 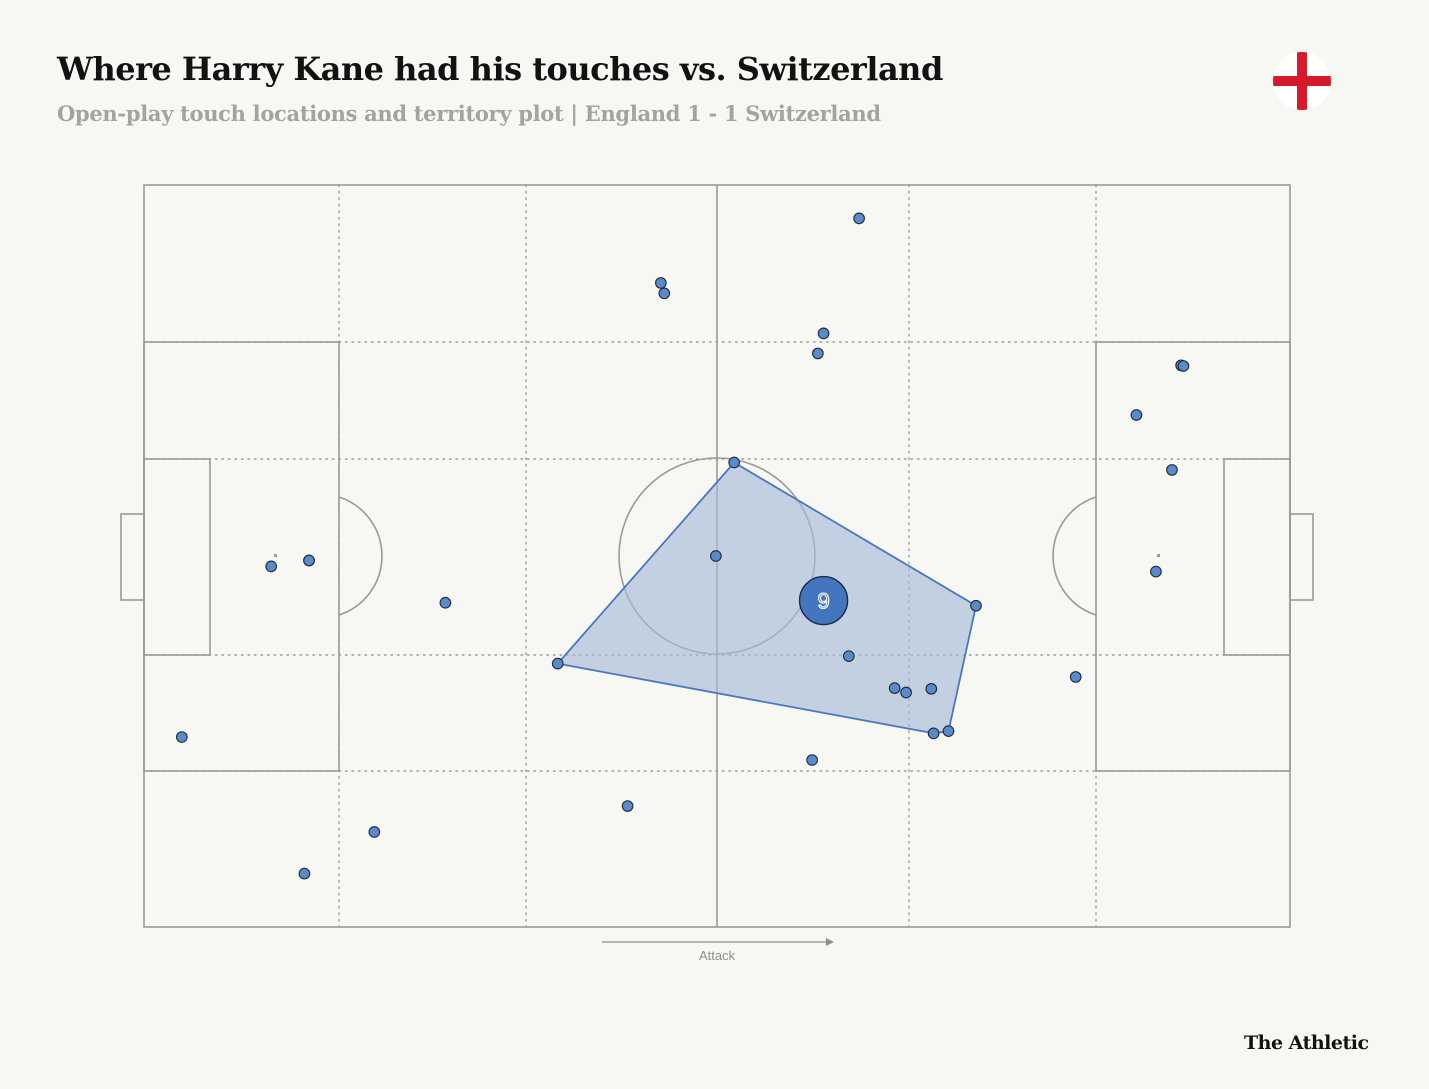 What do you see at coordinates (275, 555) in the screenshot?
I see `left-penalty-spot` at bounding box center [275, 555].